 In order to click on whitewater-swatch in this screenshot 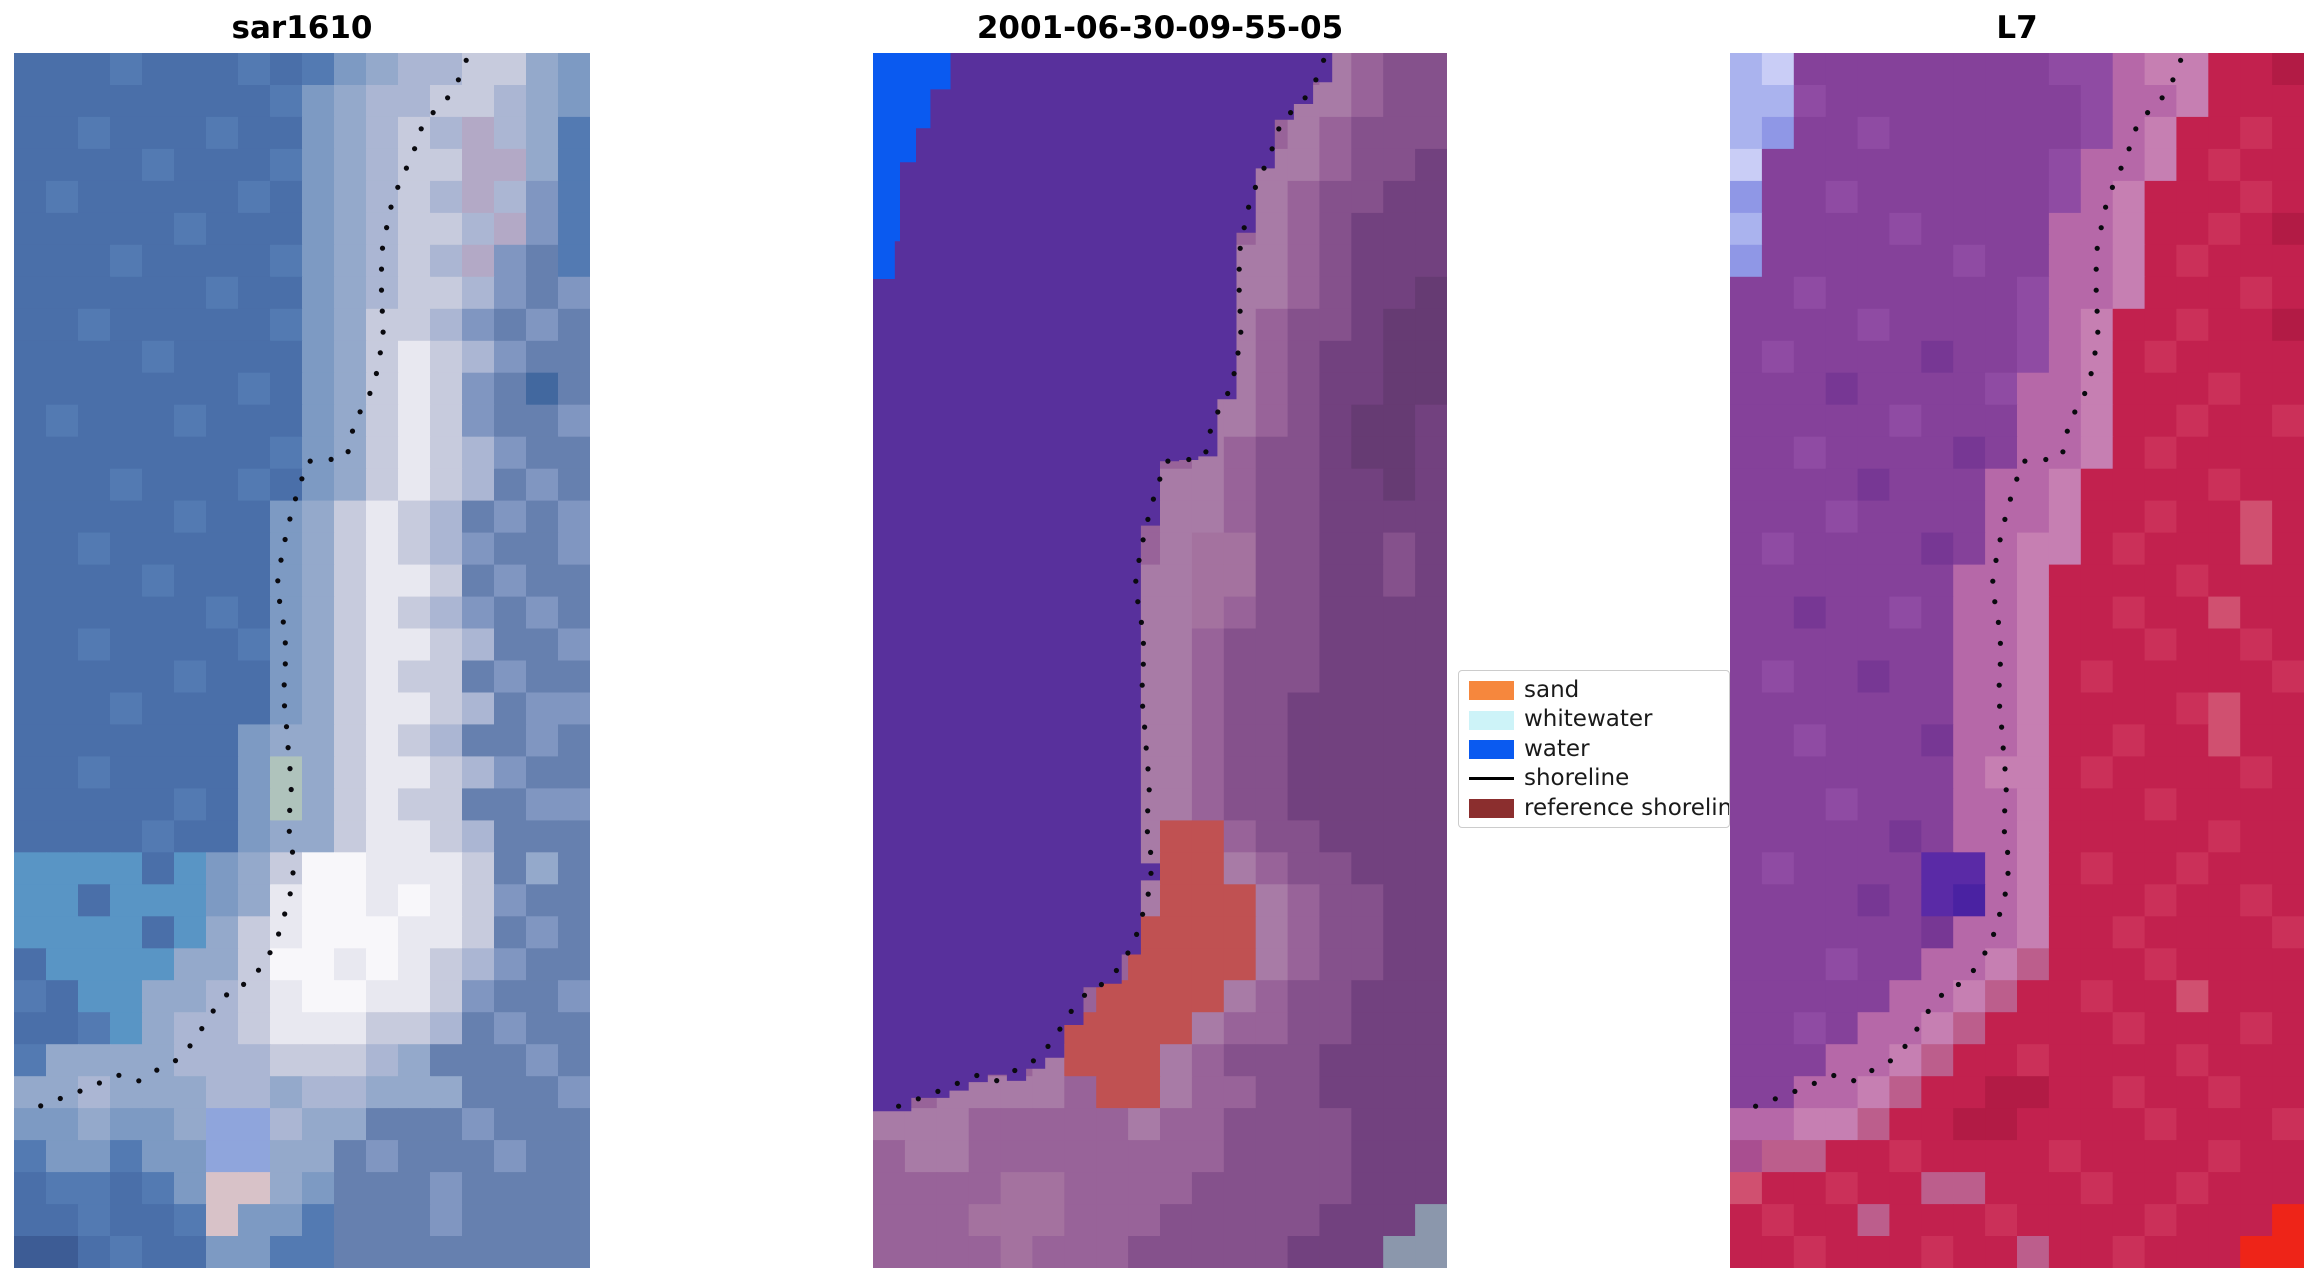, I will do `click(1491, 720)`.